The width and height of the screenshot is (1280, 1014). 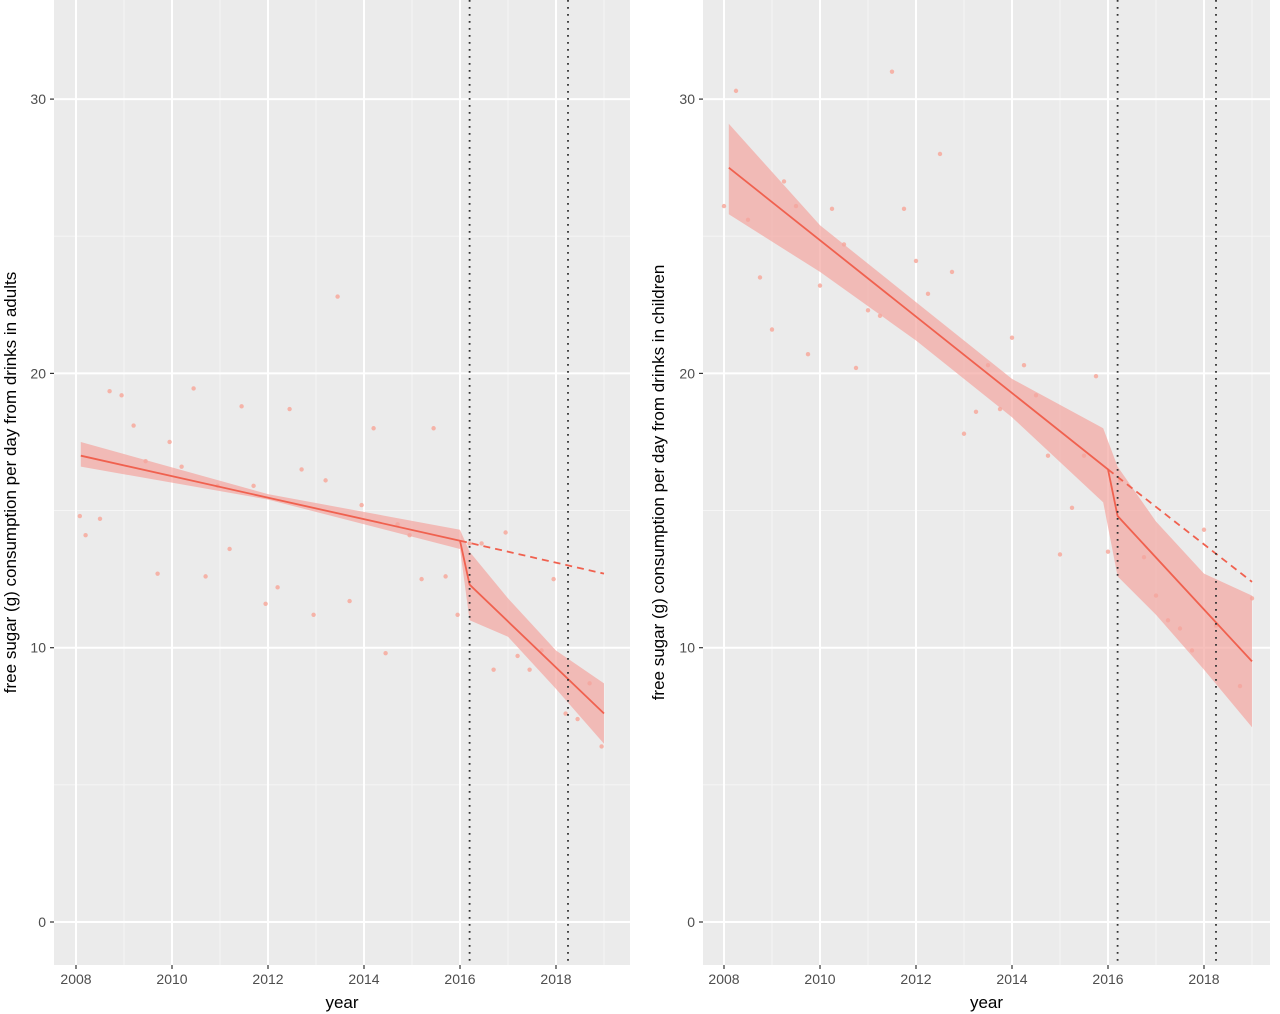 I want to click on confidence-band, so click(x=342, y=592).